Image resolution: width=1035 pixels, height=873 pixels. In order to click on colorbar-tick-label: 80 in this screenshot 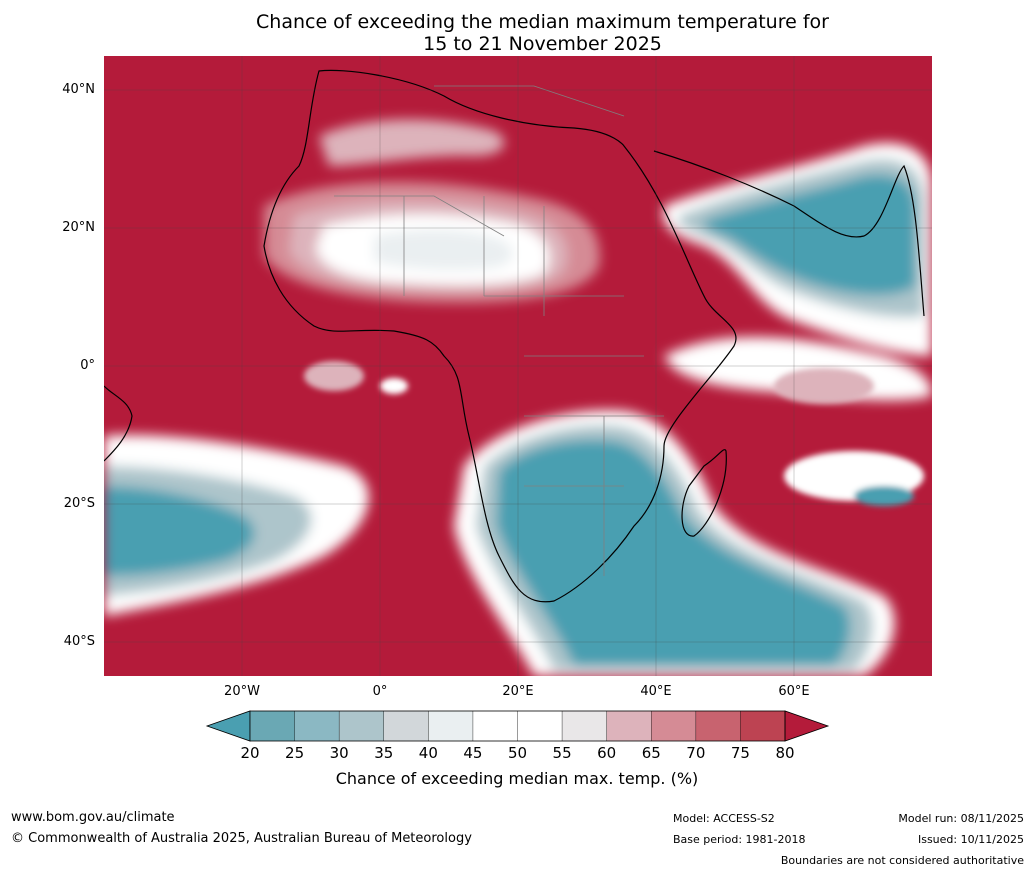, I will do `click(785, 753)`.